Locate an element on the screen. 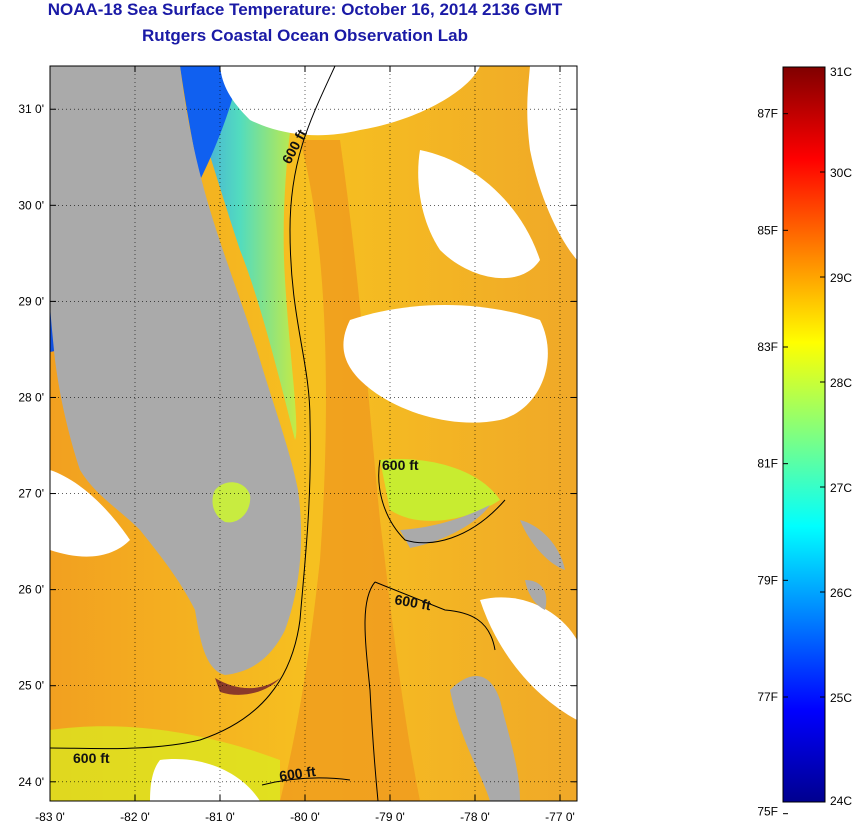  colorbar-label-fahrenheit: 81F is located at coordinates (767, 464).